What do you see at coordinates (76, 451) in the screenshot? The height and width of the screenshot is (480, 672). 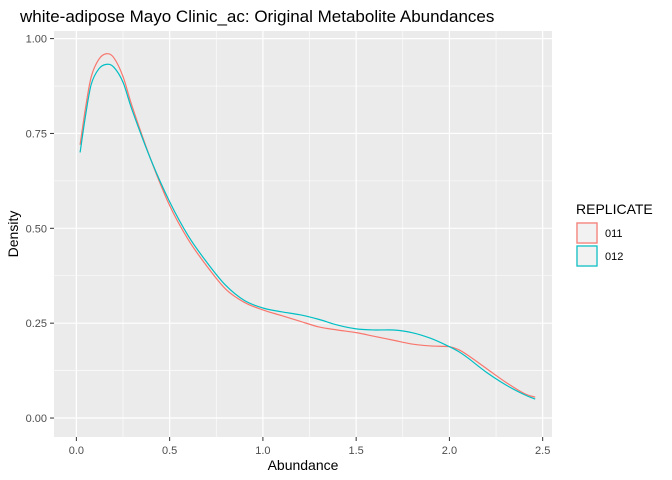 I see `x-tick-label: 0.0` at bounding box center [76, 451].